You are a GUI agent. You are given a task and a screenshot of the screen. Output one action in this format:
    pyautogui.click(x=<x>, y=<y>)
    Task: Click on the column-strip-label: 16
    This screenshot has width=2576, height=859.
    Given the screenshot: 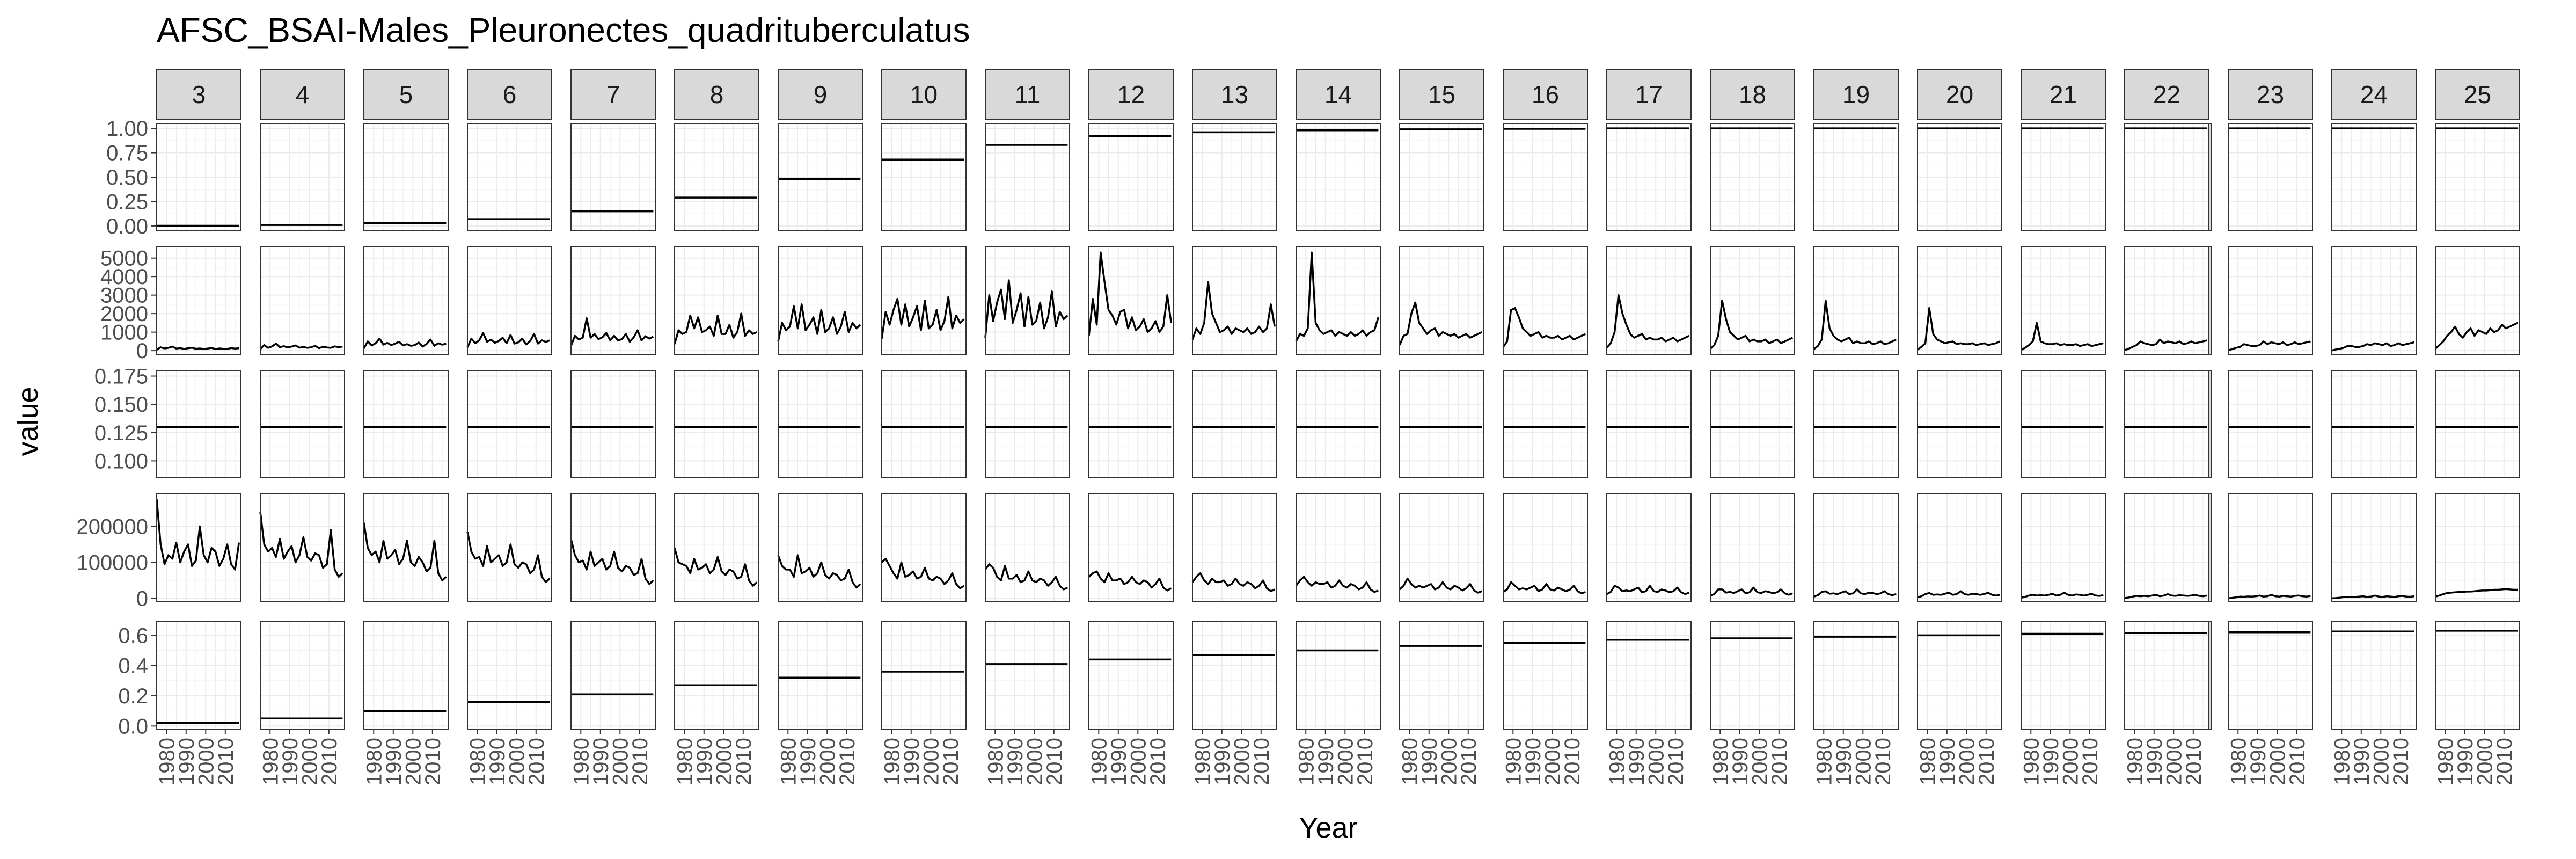 What is the action you would take?
    pyautogui.click(x=1545, y=94)
    